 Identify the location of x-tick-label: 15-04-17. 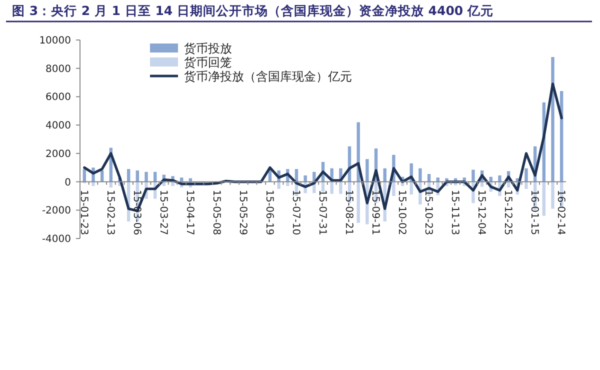
(189, 213).